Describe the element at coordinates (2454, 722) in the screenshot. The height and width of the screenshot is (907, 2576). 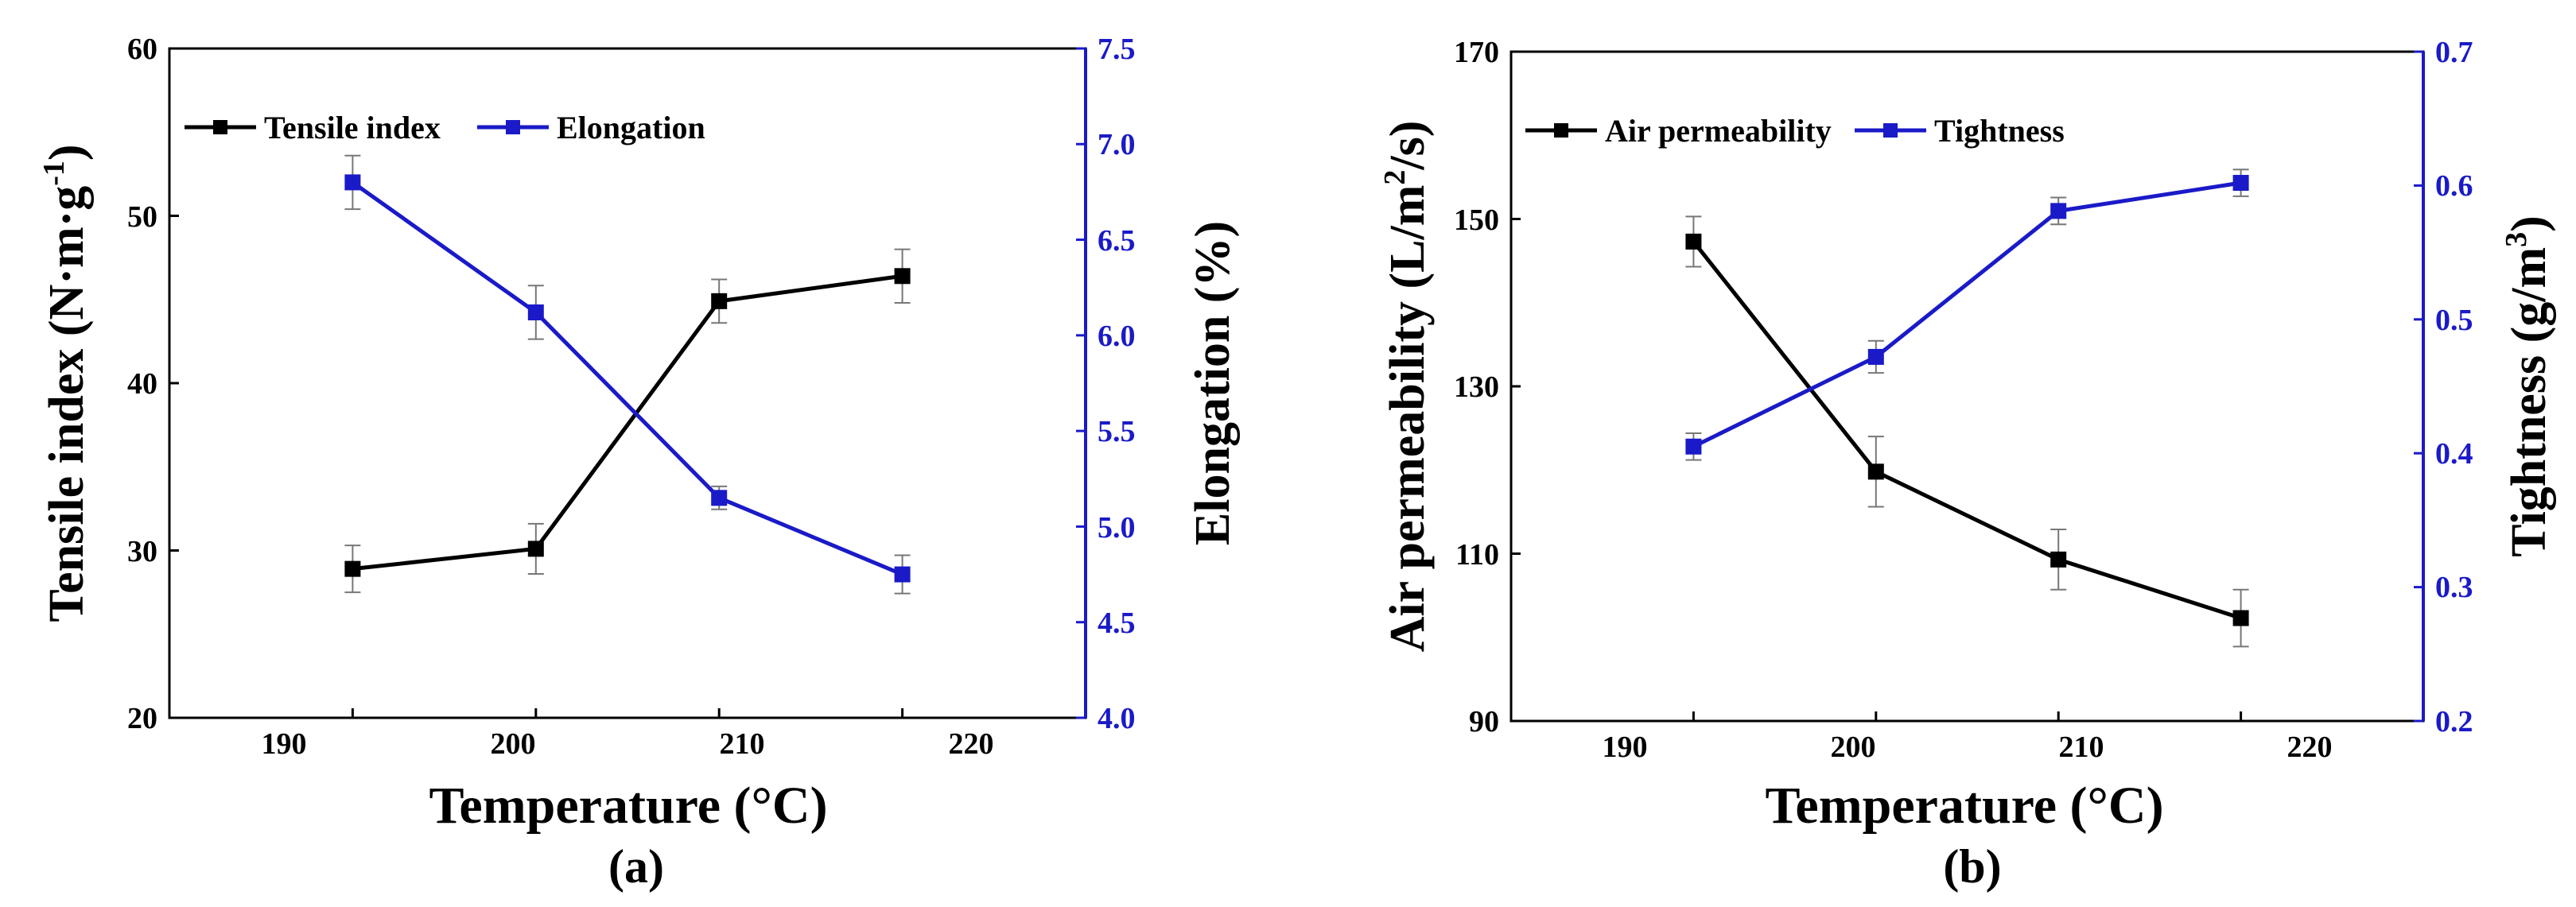
I see `y-tick-label-right: 0.2` at that location.